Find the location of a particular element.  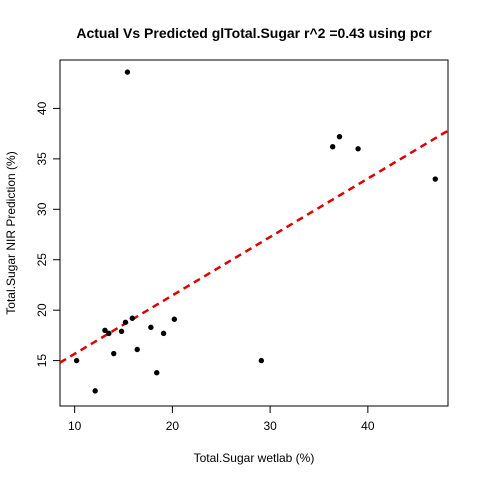

x-tick-label: 30 is located at coordinates (270, 426).